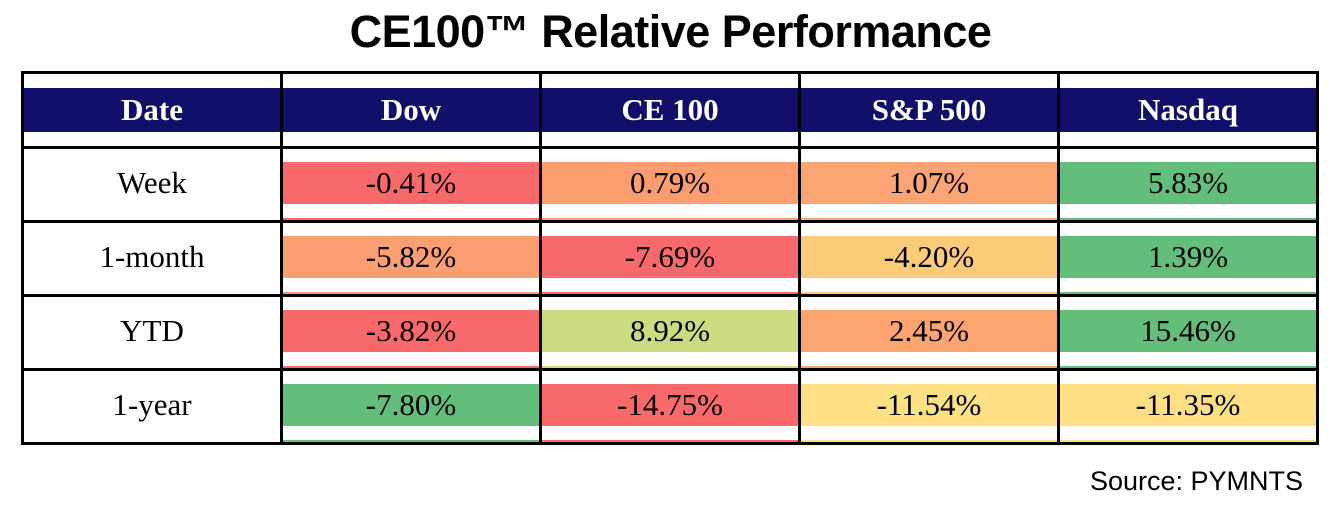 This screenshot has height=512, width=1341. I want to click on heat-cell: -3.82%, so click(411, 331).